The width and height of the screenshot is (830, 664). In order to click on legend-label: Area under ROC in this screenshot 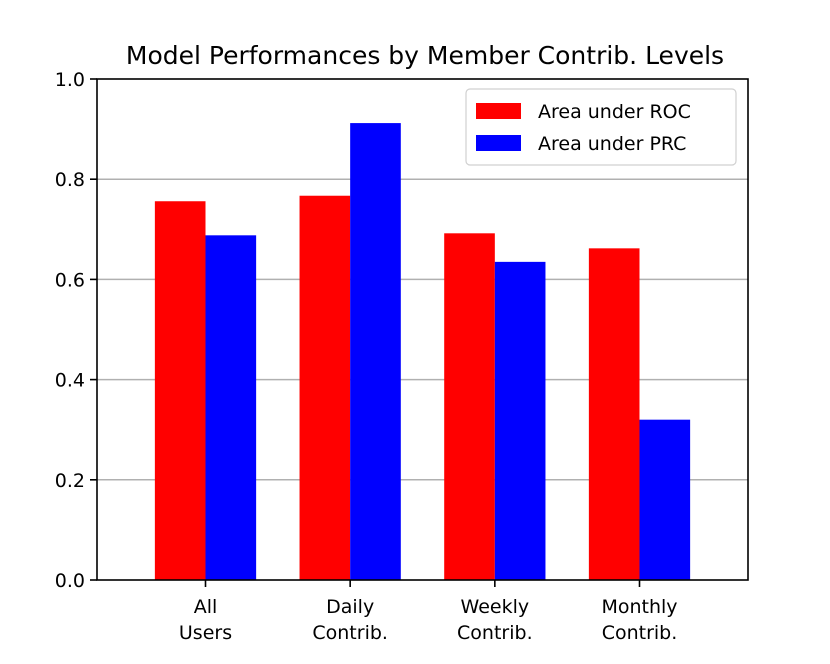, I will do `click(614, 112)`.